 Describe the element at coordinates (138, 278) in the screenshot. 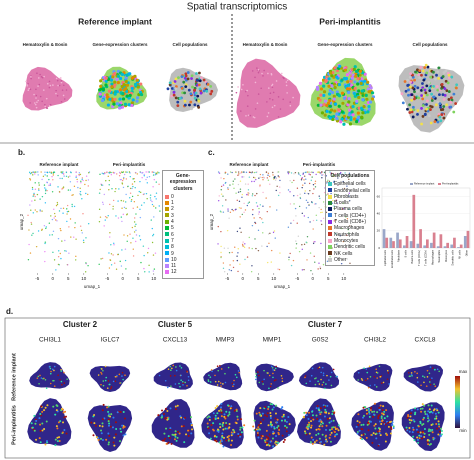

I see `label: 5` at that location.